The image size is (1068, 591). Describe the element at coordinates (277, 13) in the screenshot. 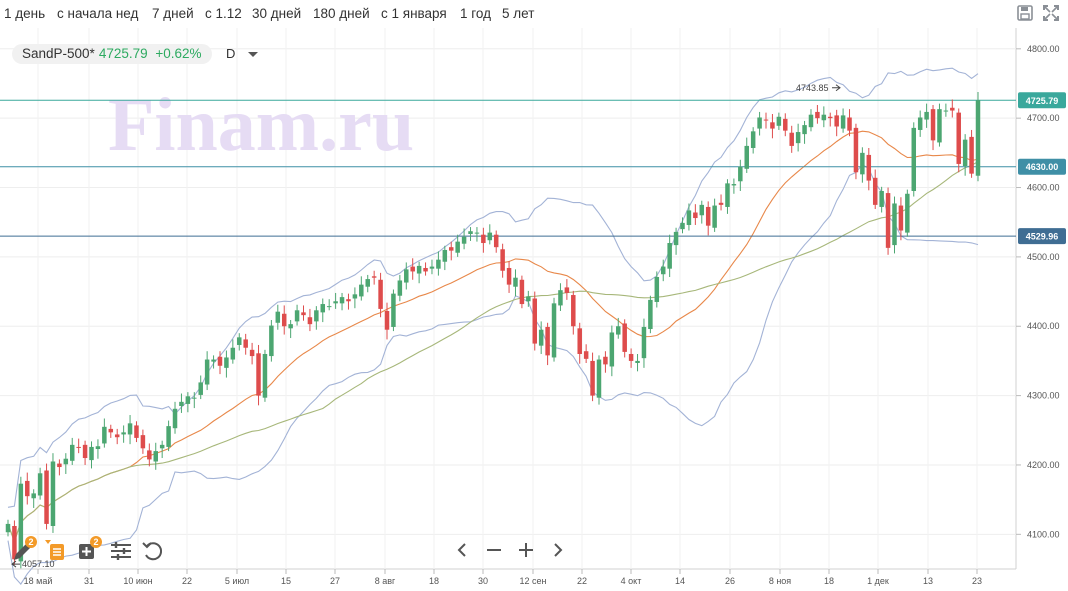

I see `period-30-days: 30 дней` at that location.